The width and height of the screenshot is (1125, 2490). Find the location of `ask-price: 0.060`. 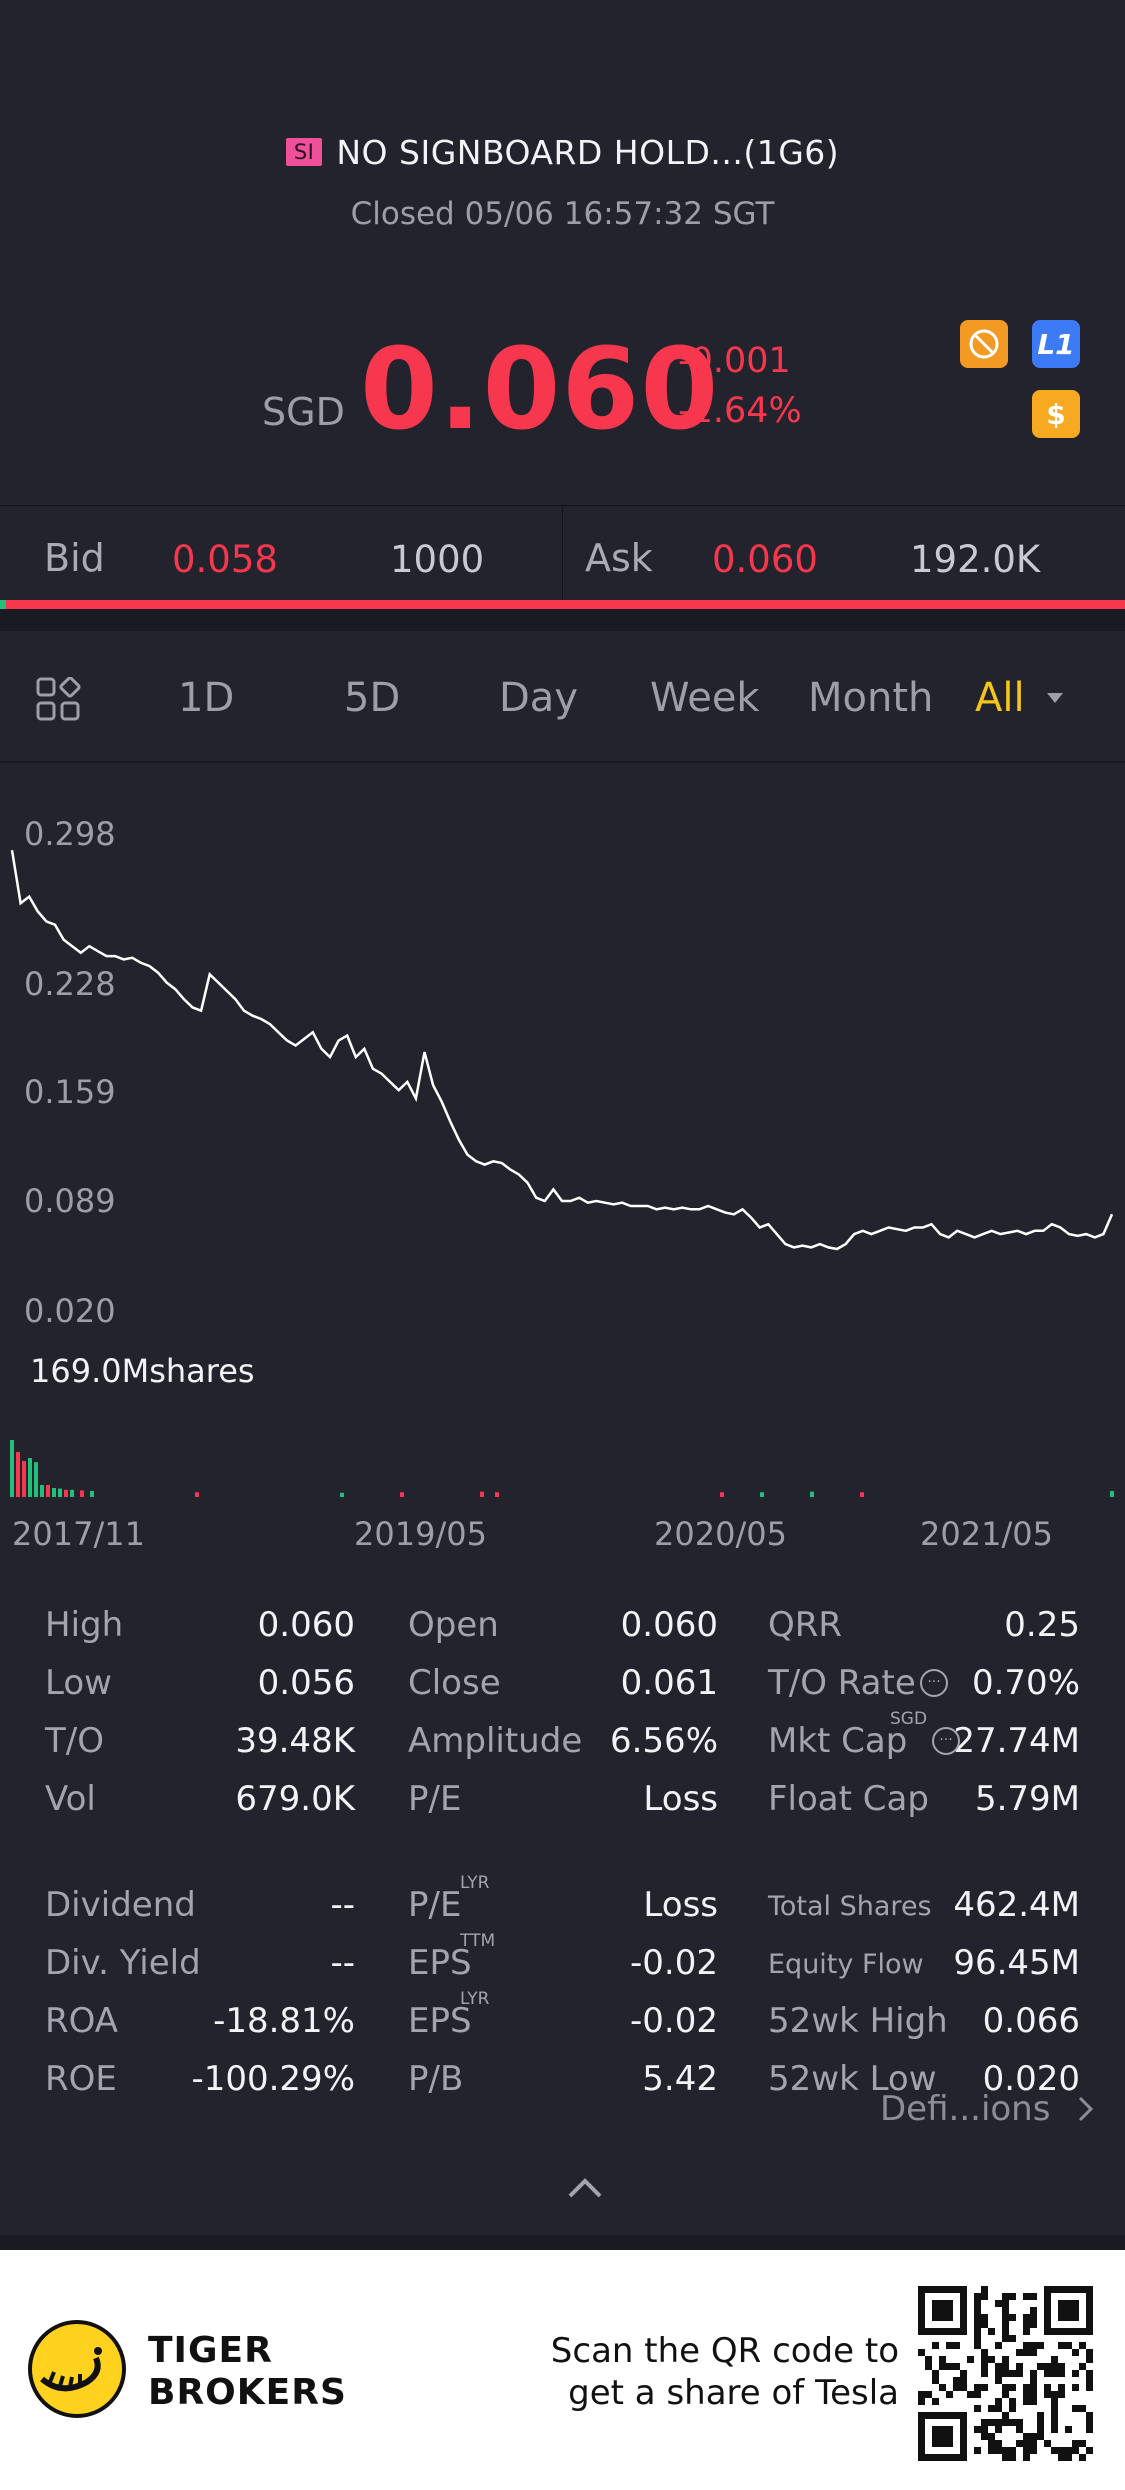

ask-price: 0.060 is located at coordinates (765, 559).